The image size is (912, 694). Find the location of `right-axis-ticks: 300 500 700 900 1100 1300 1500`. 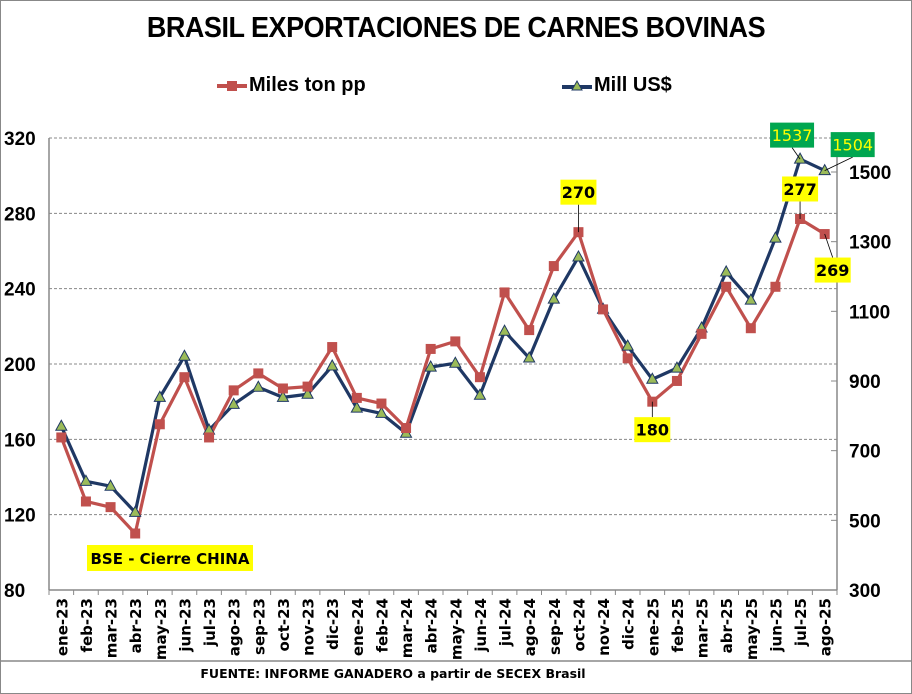

right-axis-ticks: 300 500 700 900 1100 1300 1500 is located at coordinates (861, 382).